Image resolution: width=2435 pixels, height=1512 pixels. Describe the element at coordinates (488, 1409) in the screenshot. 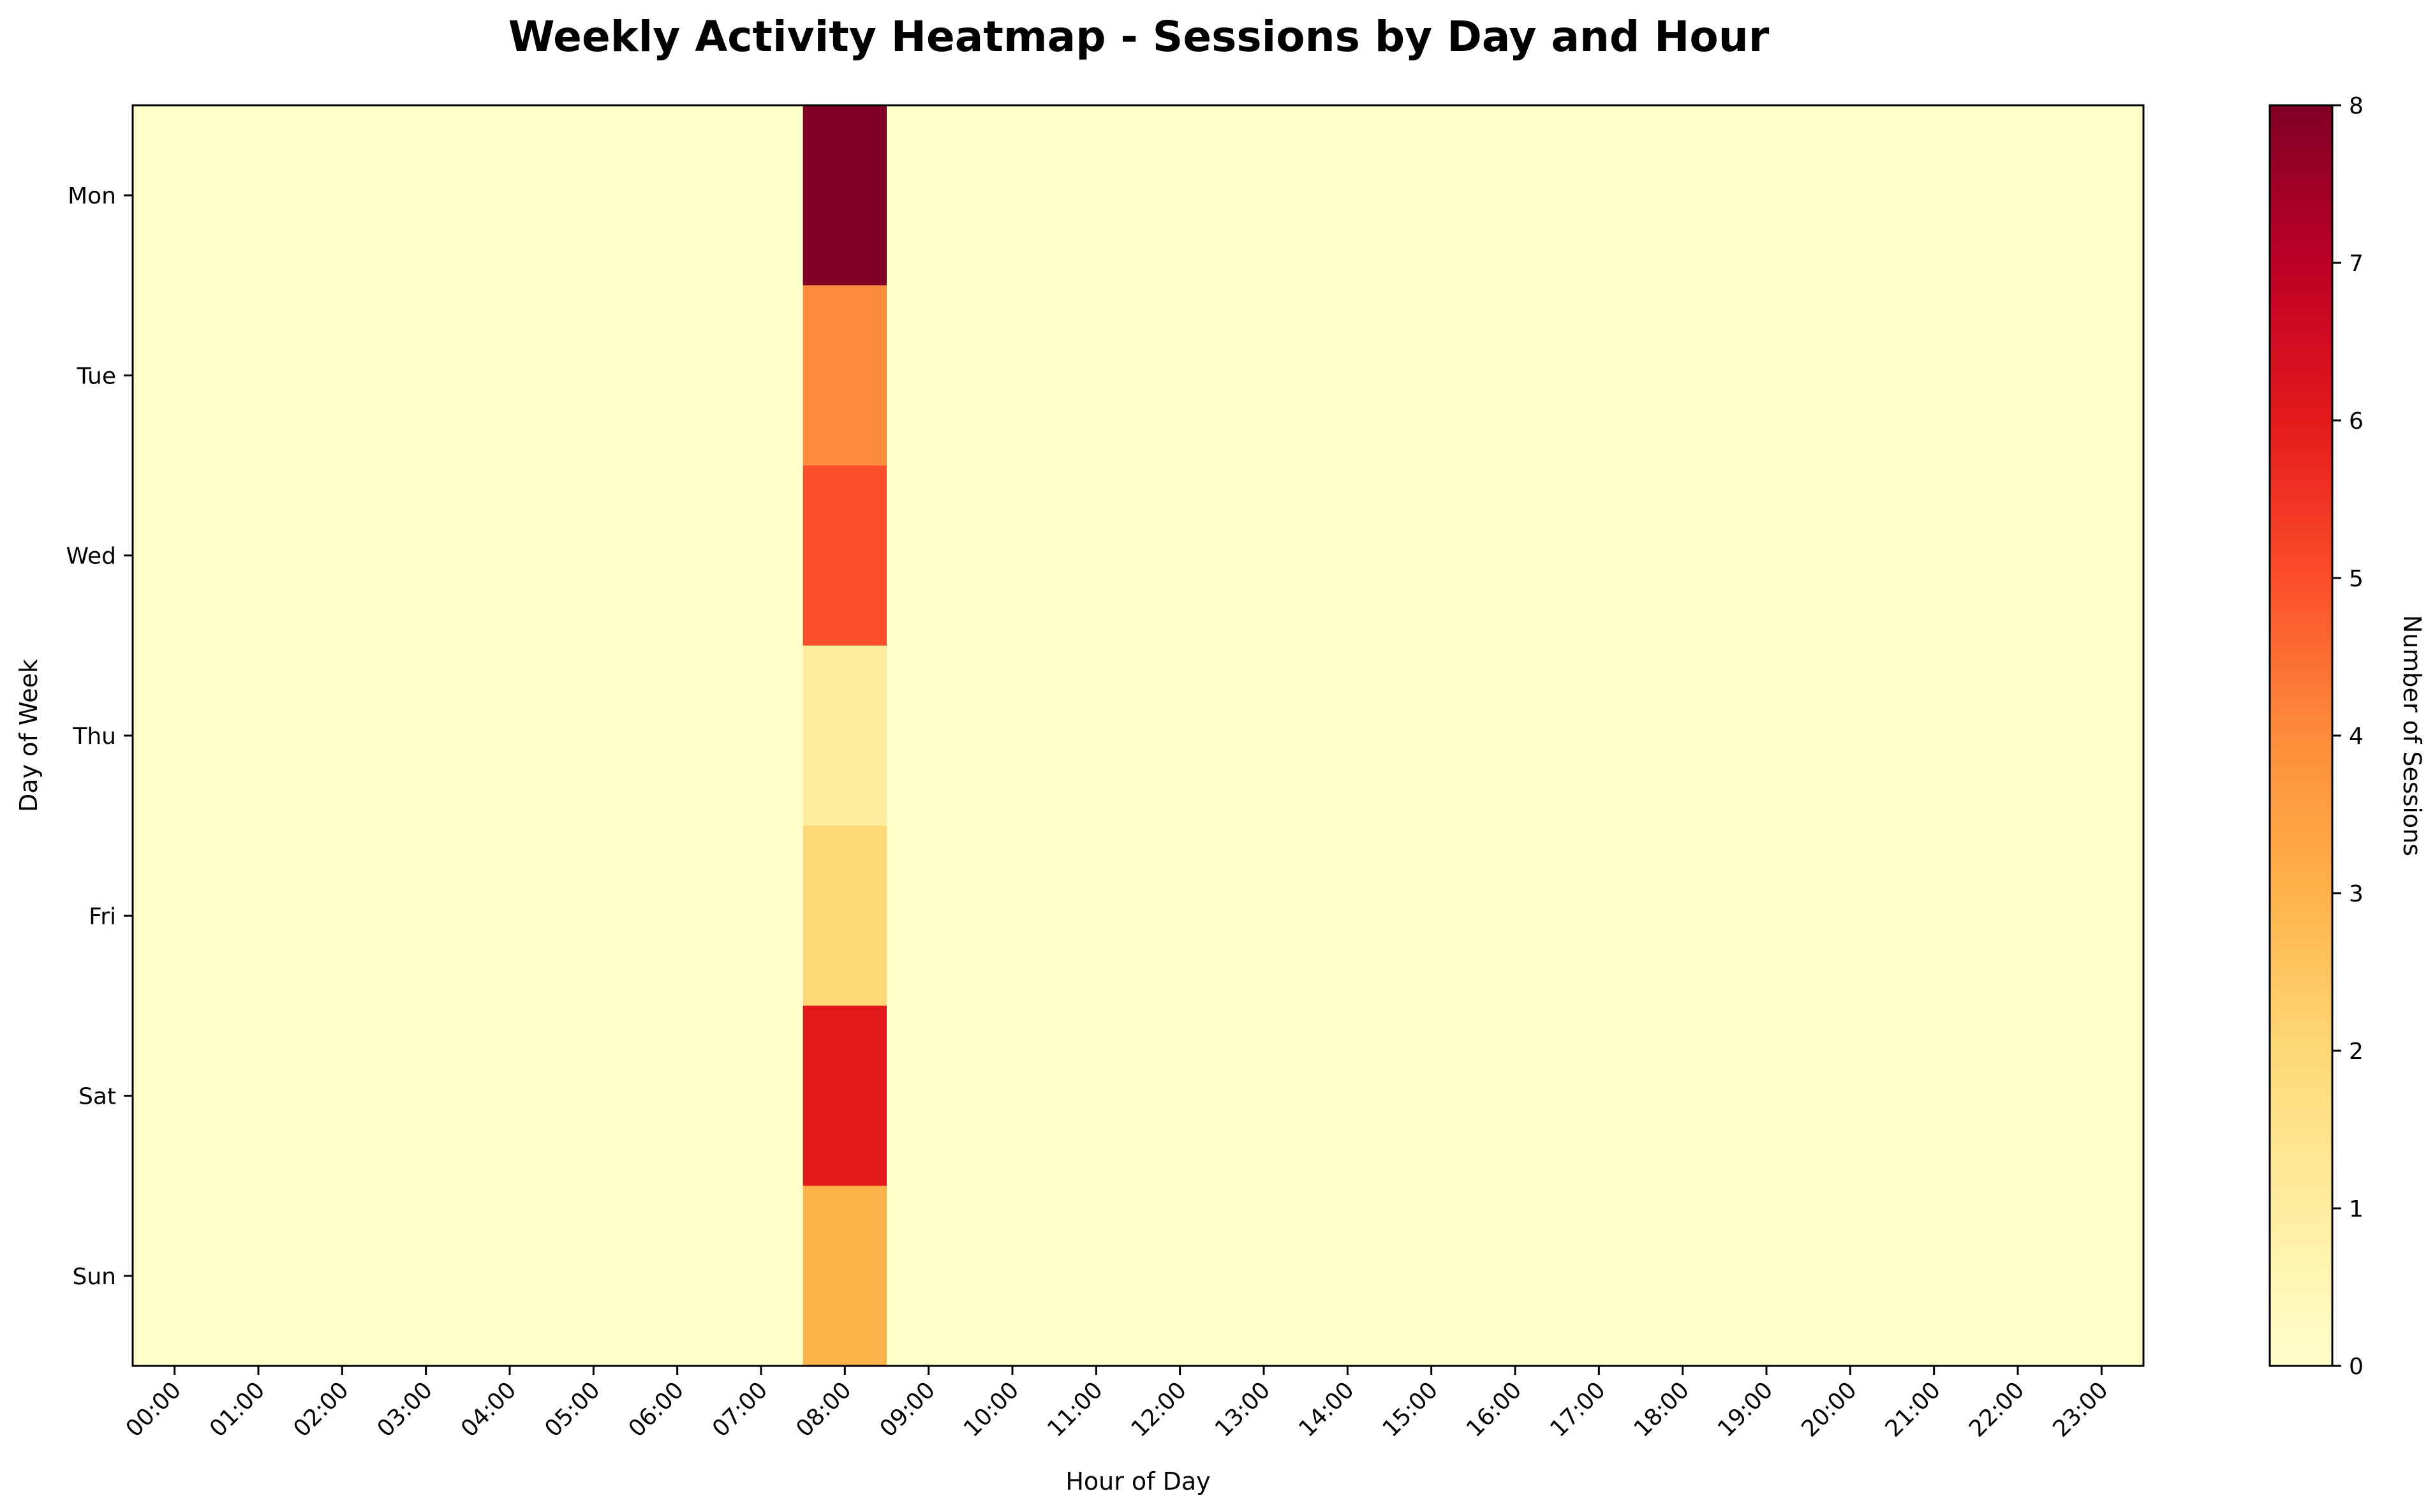

I see `x-tick-label: 04:00` at that location.